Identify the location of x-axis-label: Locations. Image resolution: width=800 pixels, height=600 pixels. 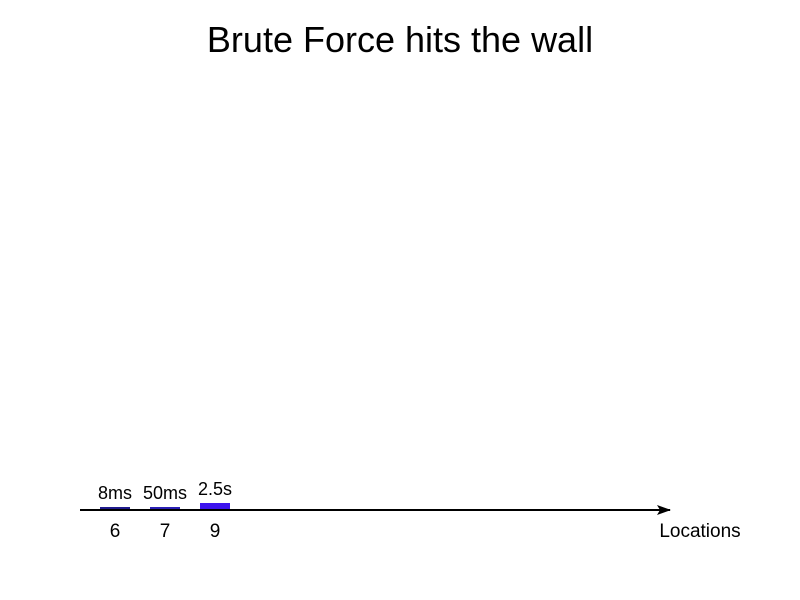
(699, 531).